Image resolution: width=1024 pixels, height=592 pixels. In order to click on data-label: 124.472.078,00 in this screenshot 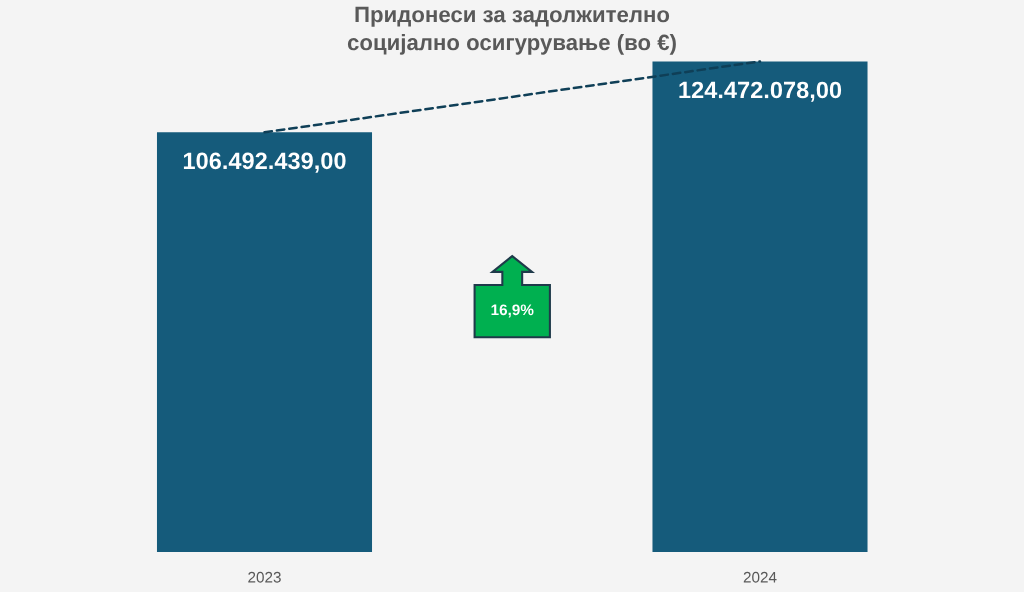, I will do `click(760, 91)`.